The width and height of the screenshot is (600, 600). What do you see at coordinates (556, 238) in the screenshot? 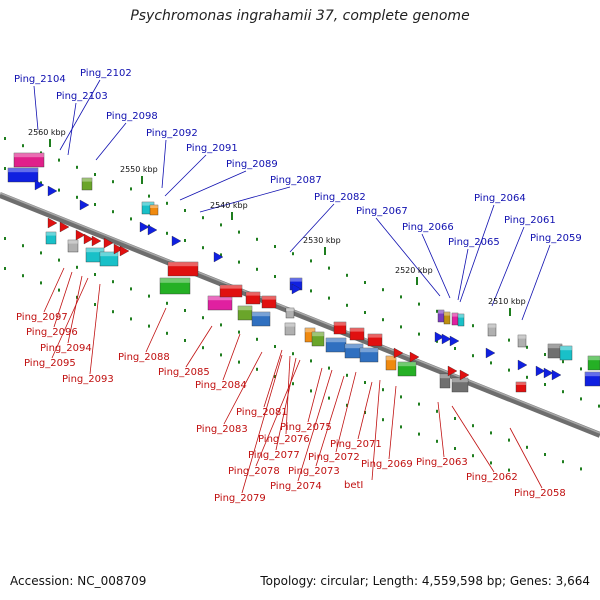
I see `gene-label-top: Ping_2059` at bounding box center [556, 238].